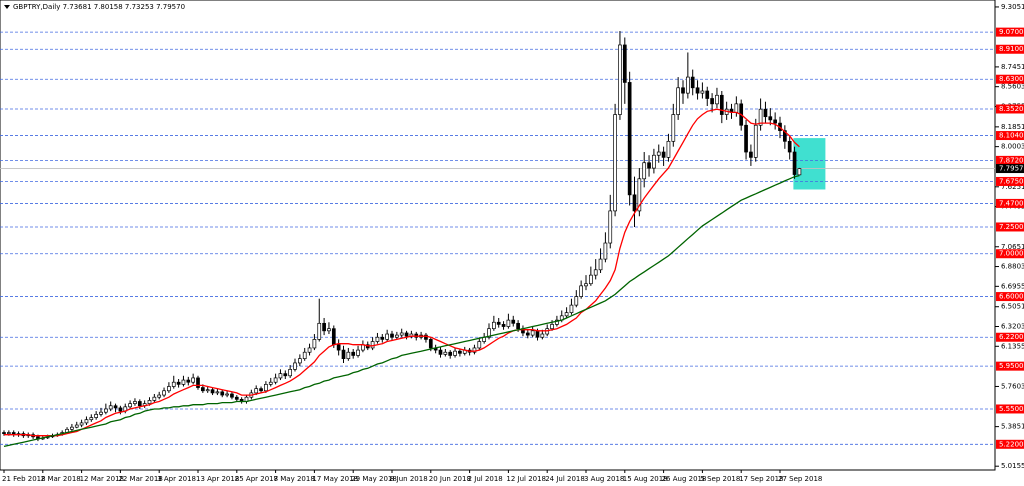 The image size is (1024, 486). I want to click on y-tick-label: 8.56032, so click(1012, 87).